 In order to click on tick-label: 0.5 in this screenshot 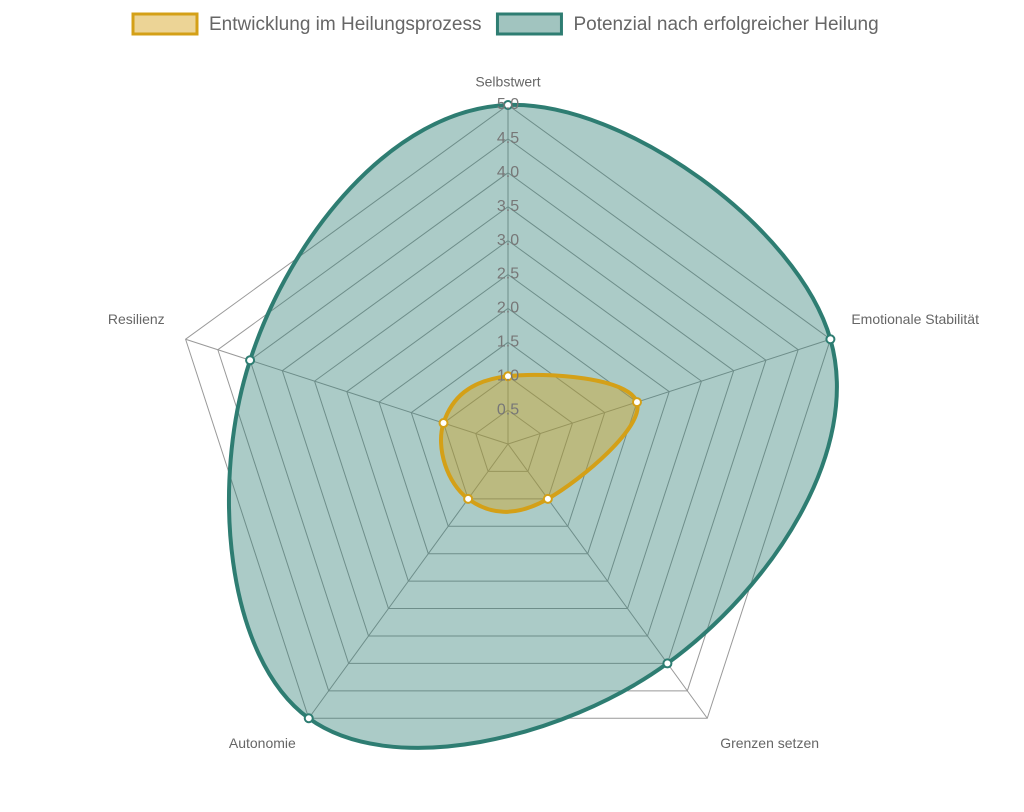, I will do `click(508, 409)`.